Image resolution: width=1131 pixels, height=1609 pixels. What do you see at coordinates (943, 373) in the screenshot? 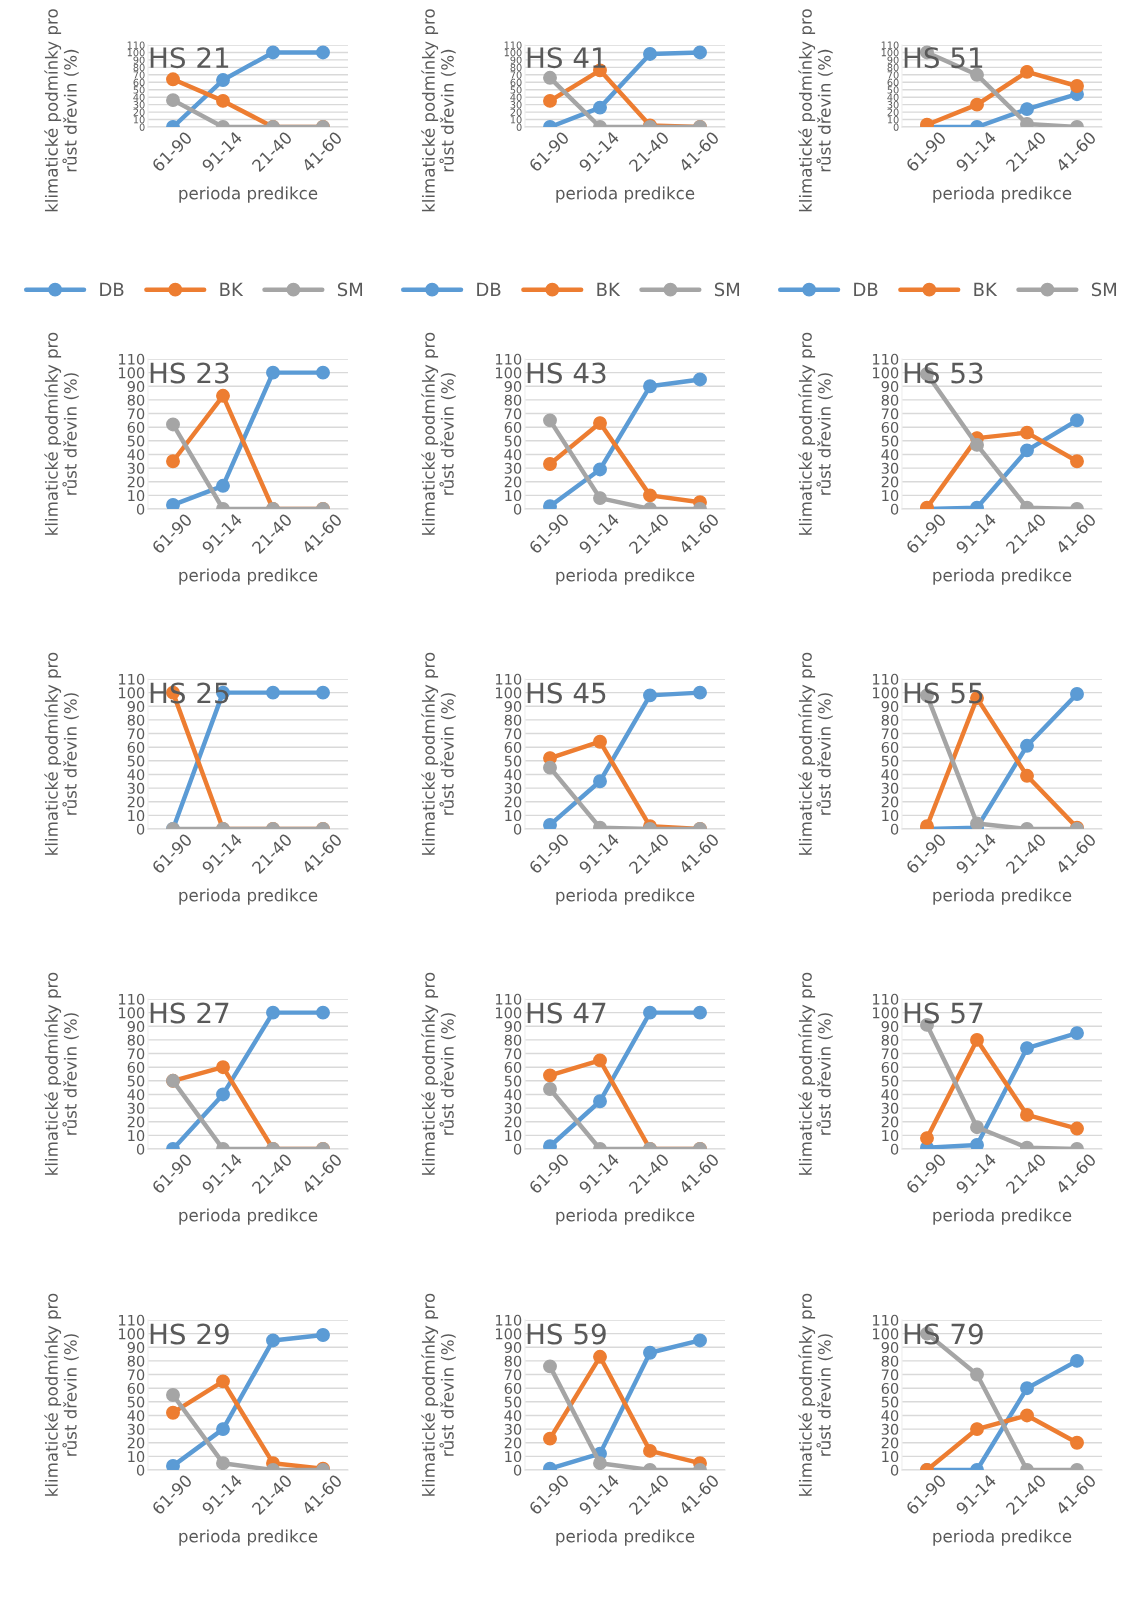
I see `chart-title: HS 53` at bounding box center [943, 373].